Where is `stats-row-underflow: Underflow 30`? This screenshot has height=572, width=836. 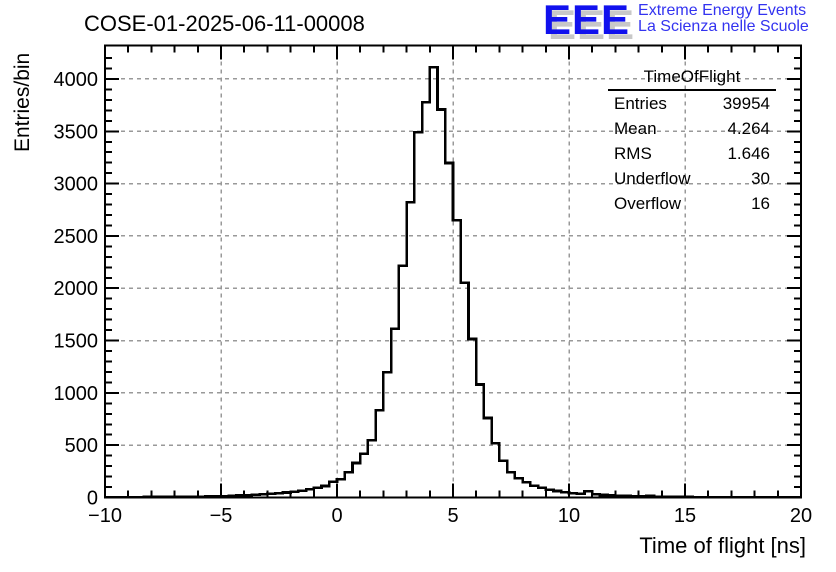
stats-row-underflow: Underflow 30 is located at coordinates (692, 178).